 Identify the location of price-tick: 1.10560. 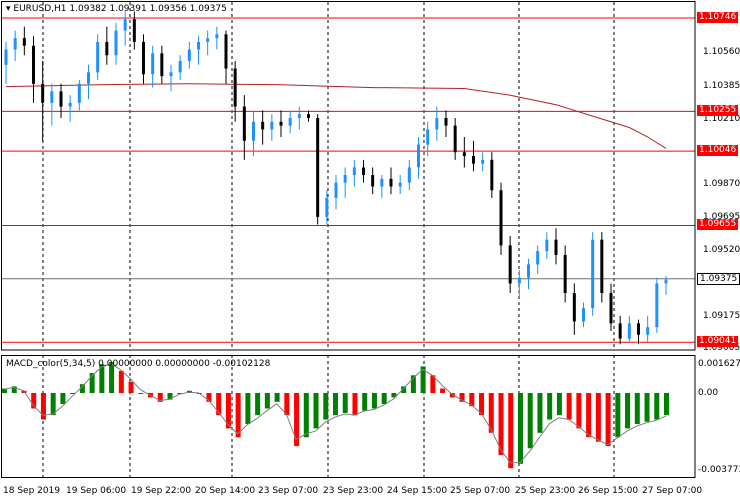
(721, 52).